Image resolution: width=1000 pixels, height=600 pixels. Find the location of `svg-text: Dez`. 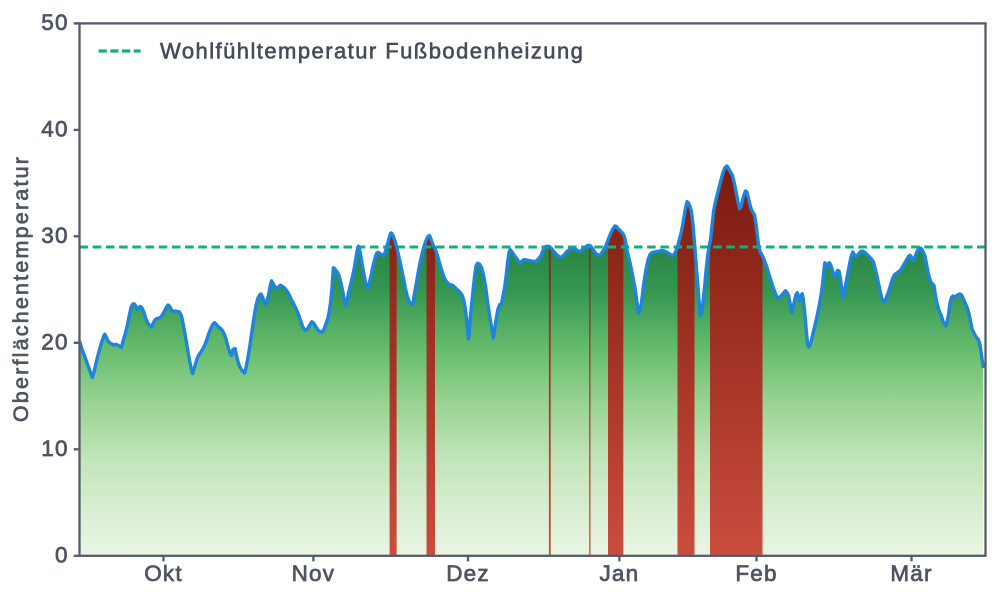

svg-text: Dez is located at coordinates (468, 573).